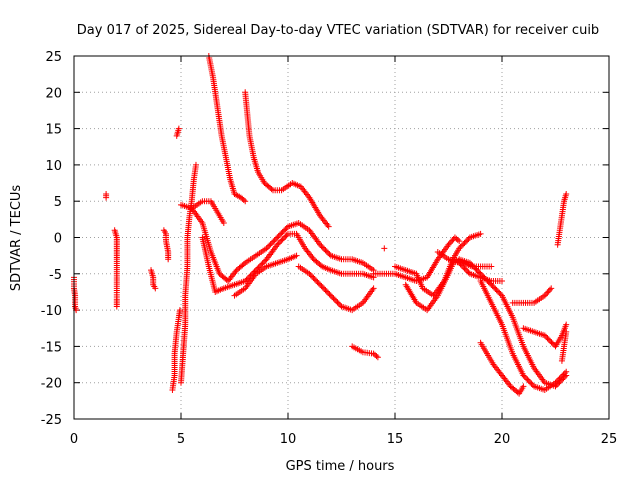 This screenshot has height=480, width=640. I want to click on y-tick-label: 20, so click(53, 93).